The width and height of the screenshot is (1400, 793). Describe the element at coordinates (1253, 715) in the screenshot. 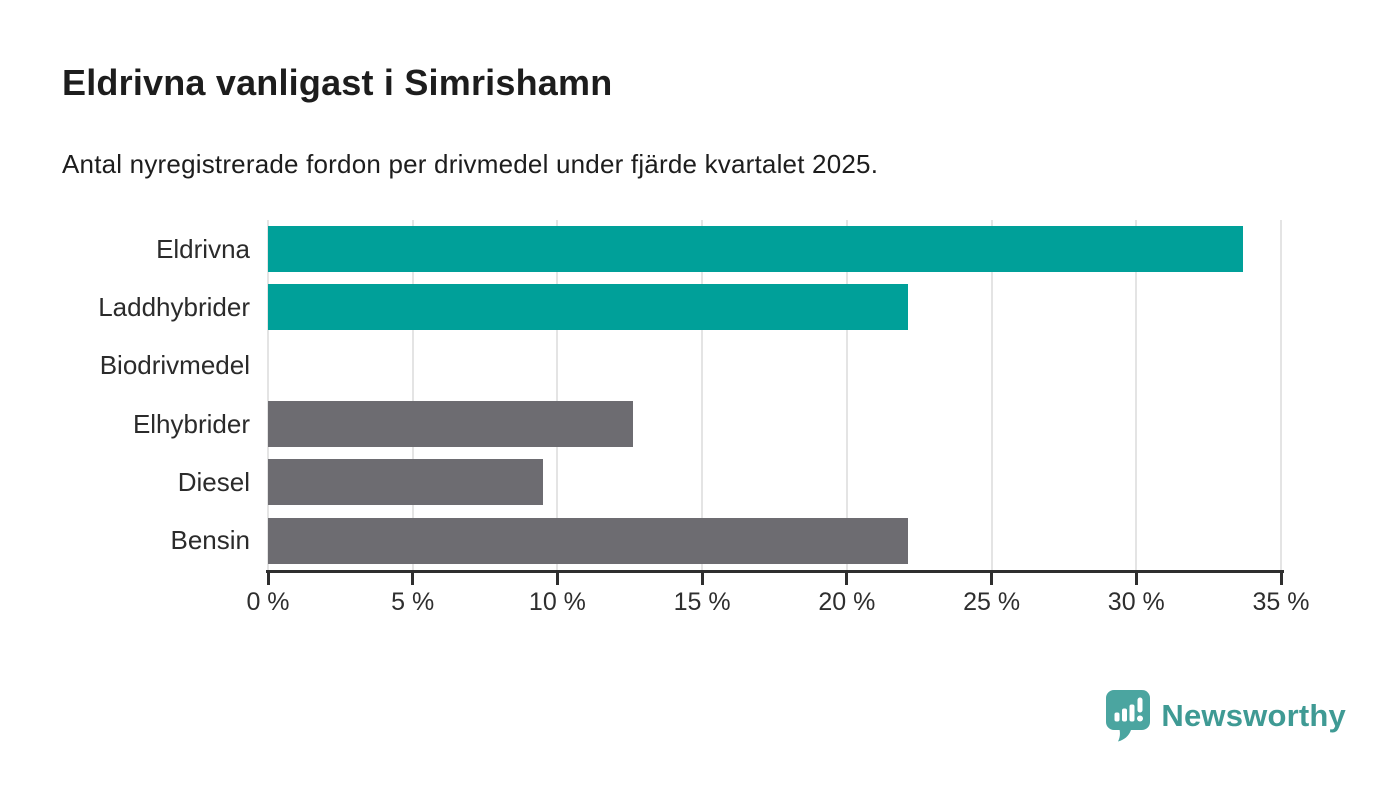

I see `brand-name: Newsworthy` at that location.